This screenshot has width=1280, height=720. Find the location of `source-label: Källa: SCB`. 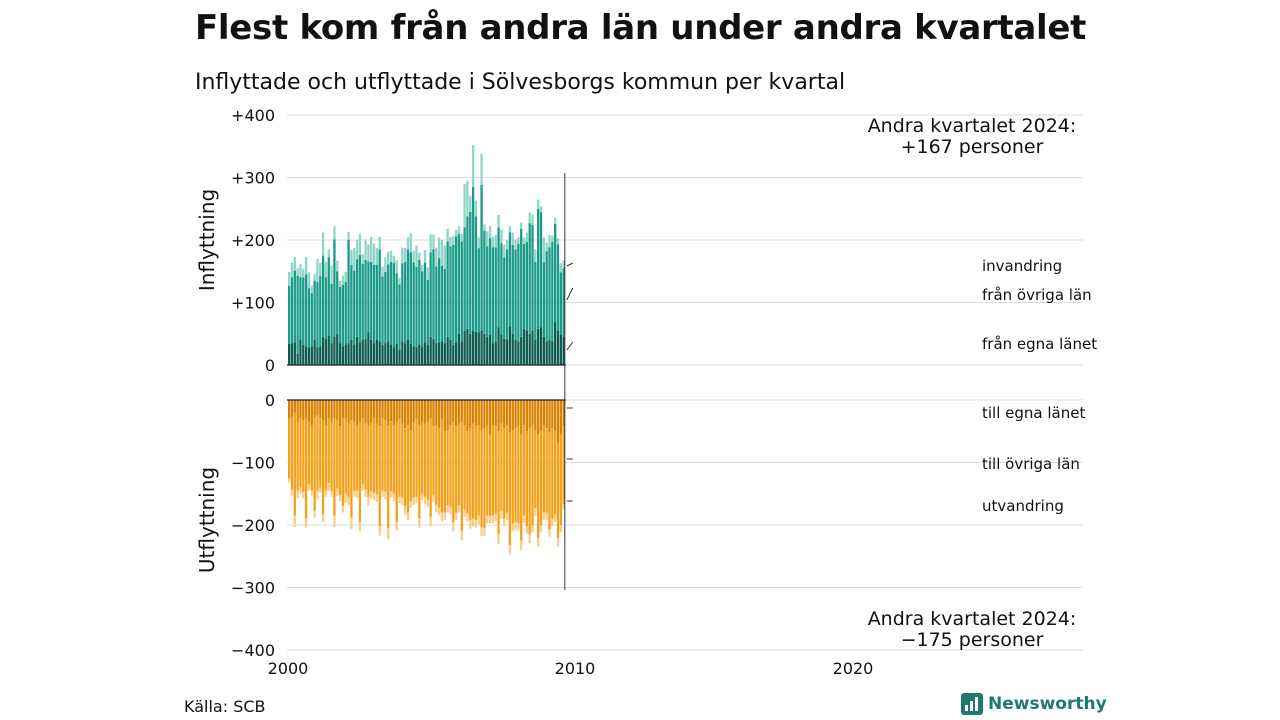

source-label: Källa: SCB is located at coordinates (225, 706).